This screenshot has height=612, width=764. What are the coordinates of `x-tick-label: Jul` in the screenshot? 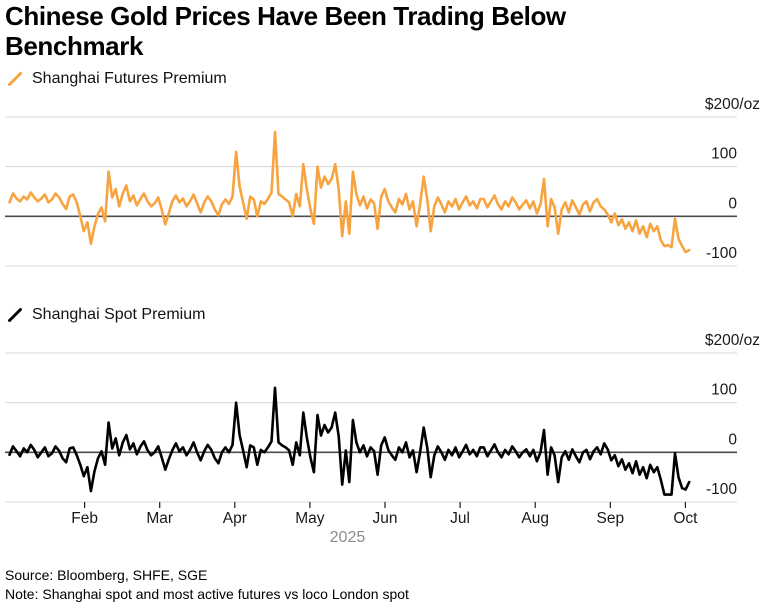 It's located at (460, 518).